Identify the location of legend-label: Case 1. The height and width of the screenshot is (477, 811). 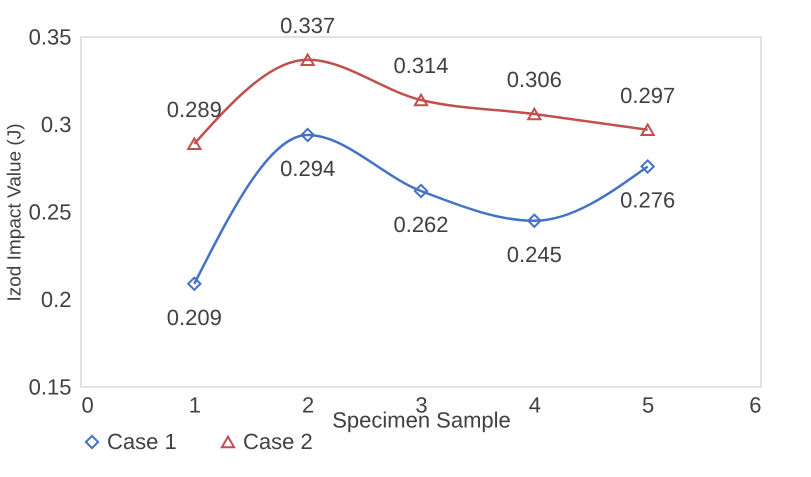
(142, 441).